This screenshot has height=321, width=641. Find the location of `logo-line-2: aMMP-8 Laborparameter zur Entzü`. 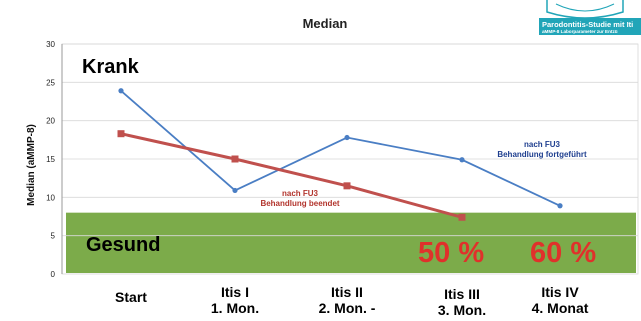

logo-line-2: aMMP-8 Laborparameter zur Entzü is located at coordinates (580, 31).